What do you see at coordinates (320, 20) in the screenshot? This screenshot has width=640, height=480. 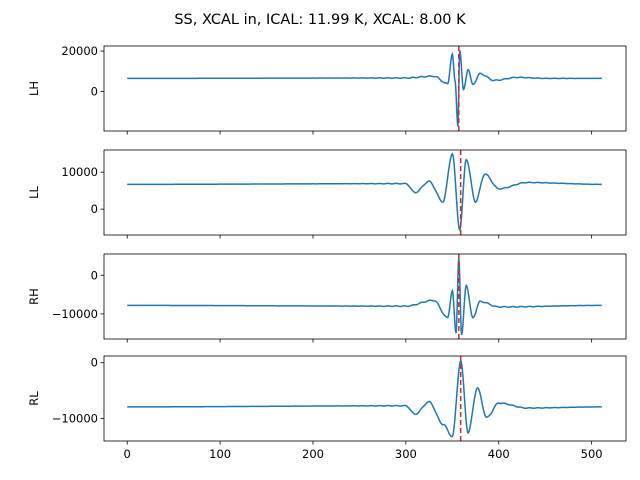 I see `chart-title: SS, XCAL in, ICAL: 11.99 K, XCAL: 8.00 K` at bounding box center [320, 20].